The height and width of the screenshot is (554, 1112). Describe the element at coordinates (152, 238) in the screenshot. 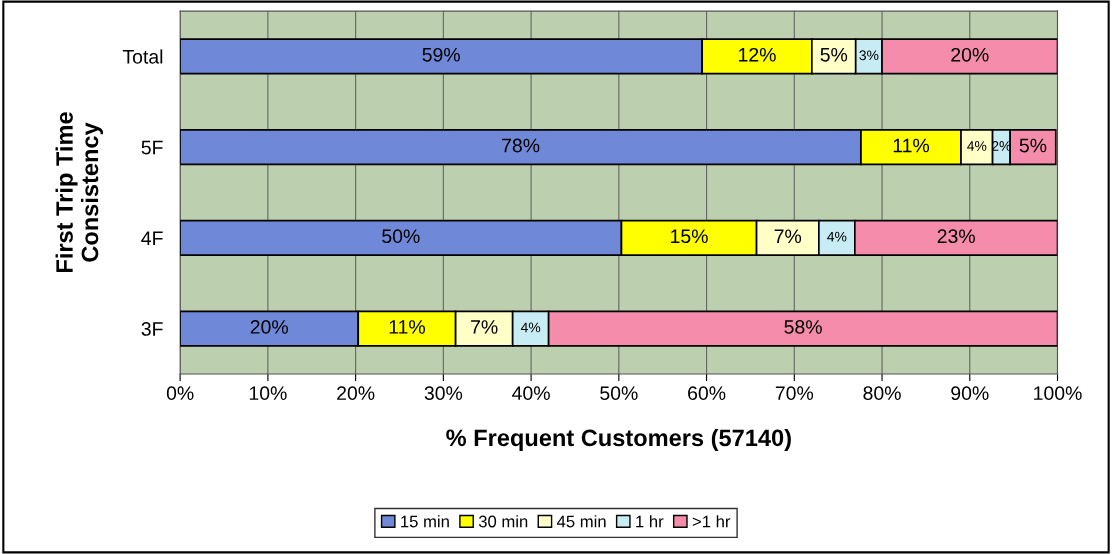

I see `y-tick-label: 4F` at that location.